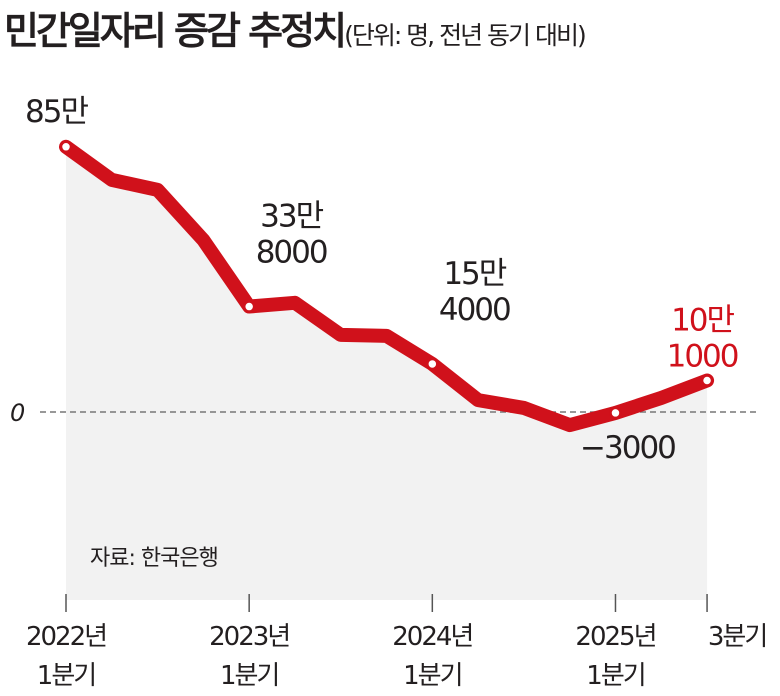 The image size is (780, 696). What do you see at coordinates (702, 356) in the screenshot?
I see `data-label: 1000` at bounding box center [702, 356].